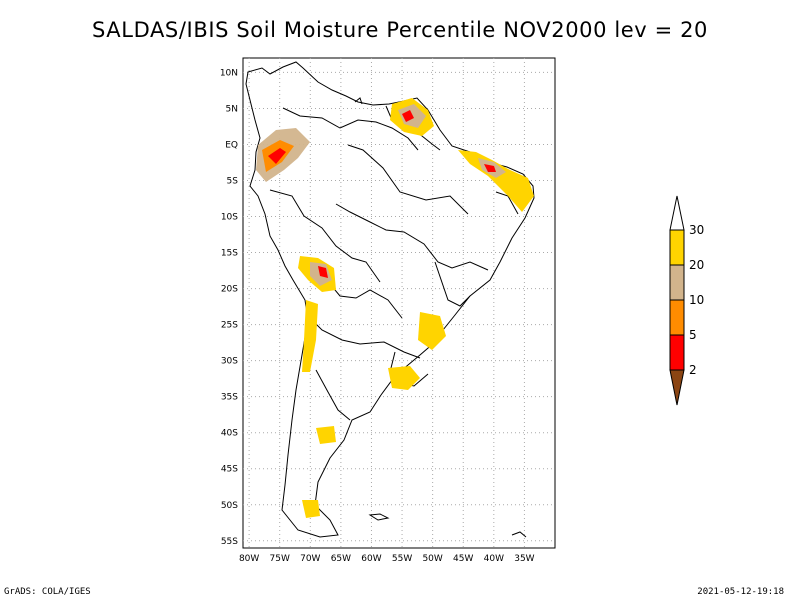 The height and width of the screenshot is (600, 800). I want to click on shade-ne-brazil-red, so click(490, 168).